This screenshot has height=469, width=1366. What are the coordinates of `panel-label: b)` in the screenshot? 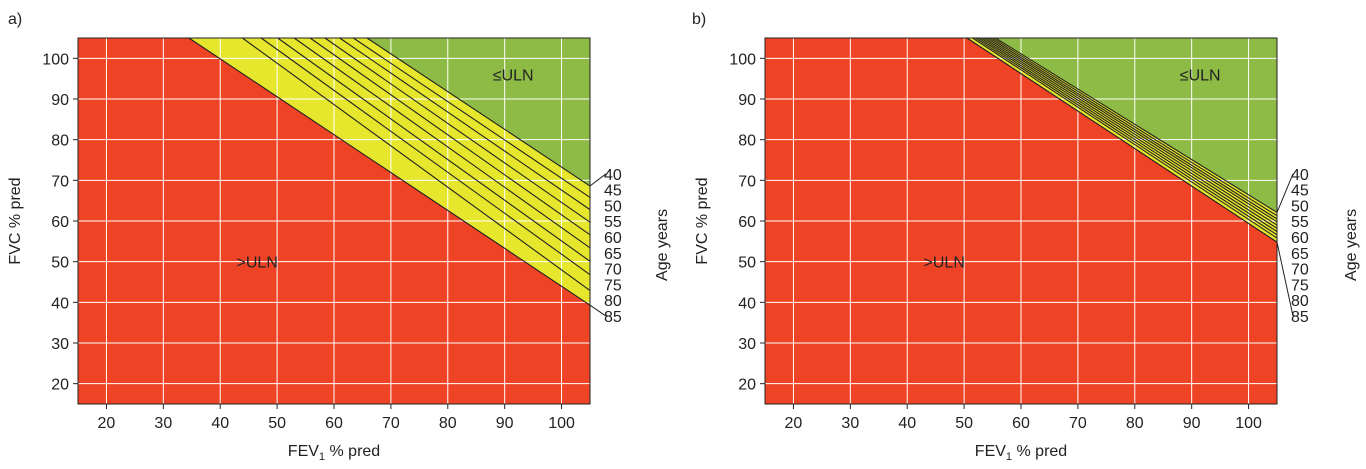 It's located at (699, 19).